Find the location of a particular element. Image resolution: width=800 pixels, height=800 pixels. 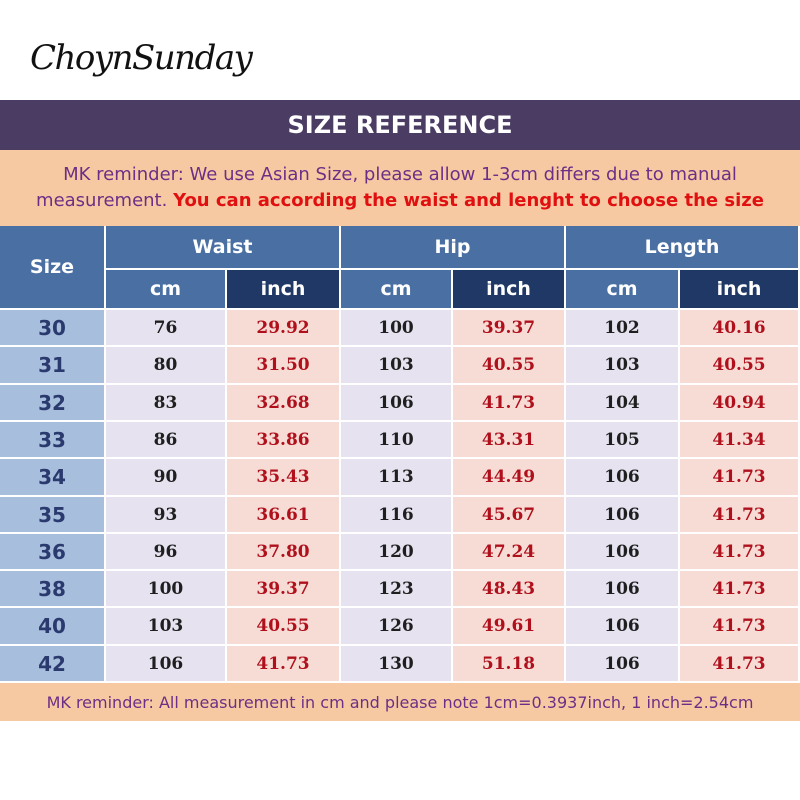

group-header-waist: Waist is located at coordinates (223, 248).